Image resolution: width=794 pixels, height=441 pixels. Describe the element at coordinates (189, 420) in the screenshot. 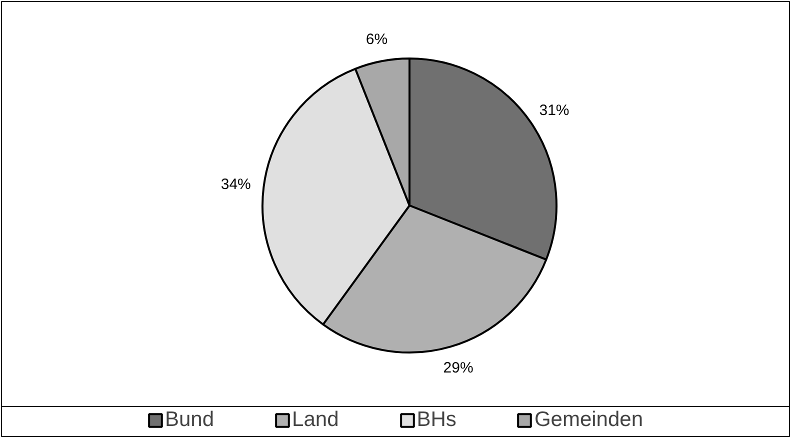

I see `legend-label: Bund` at that location.